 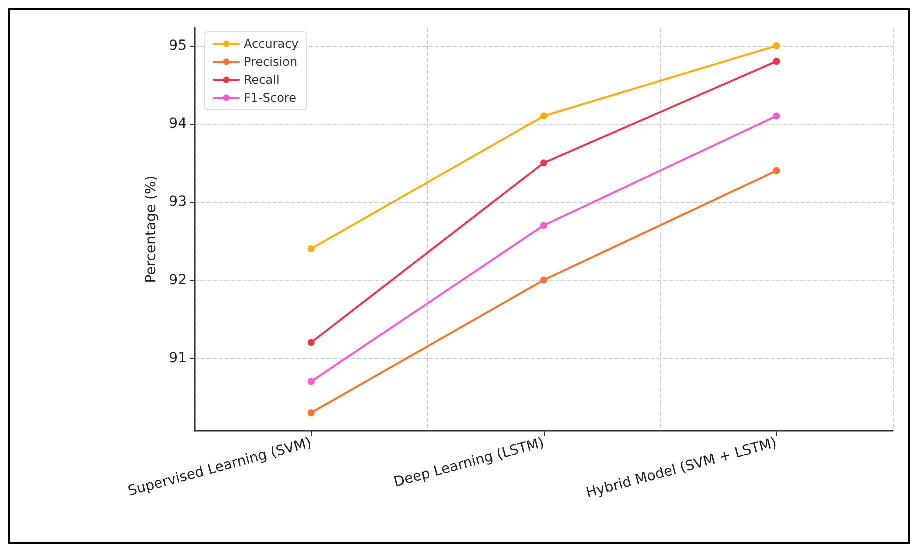 I want to click on legend-label: Accuracy, so click(x=271, y=44).